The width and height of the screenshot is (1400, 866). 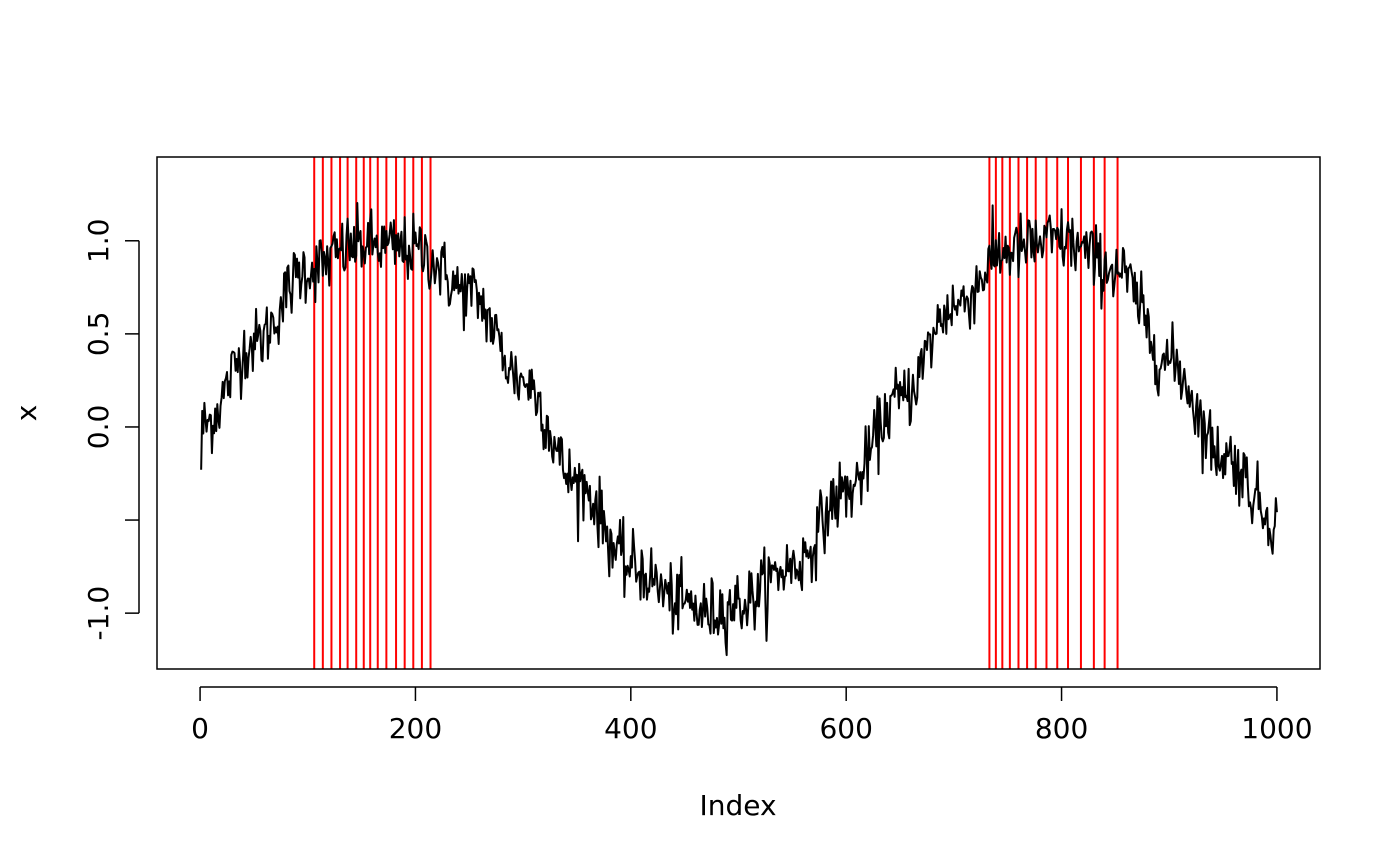 I want to click on y-tick-label: 0.5, so click(x=98, y=334).